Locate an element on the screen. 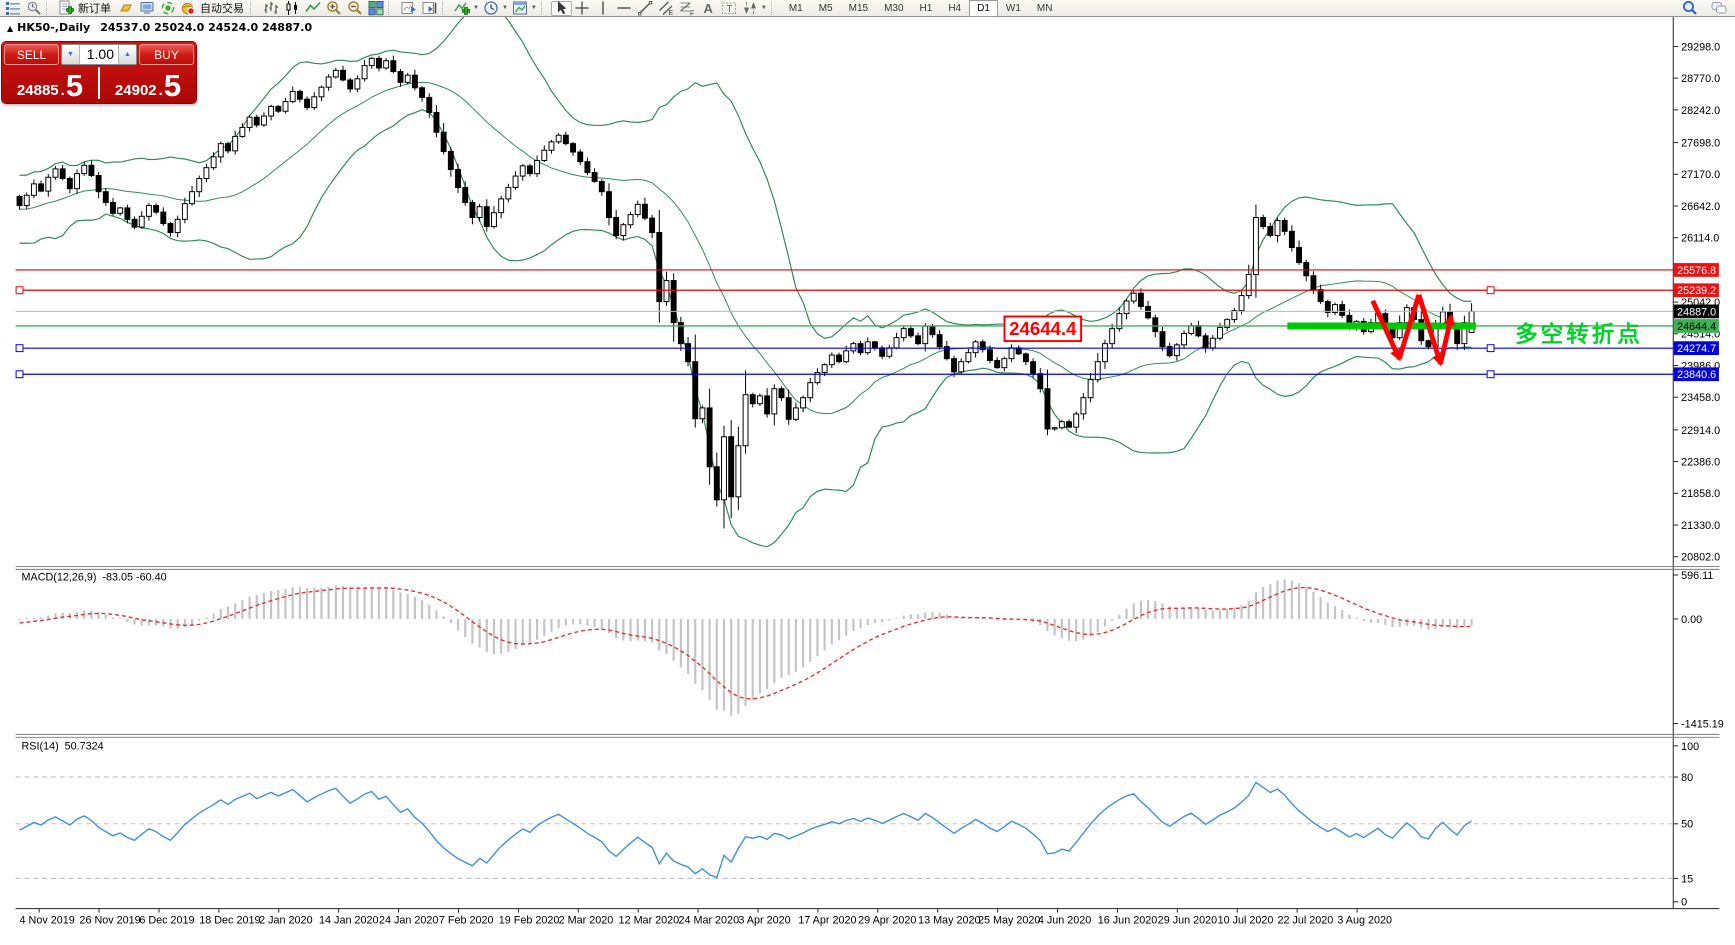  volume-decrease-button: ▼ is located at coordinates (71, 54).